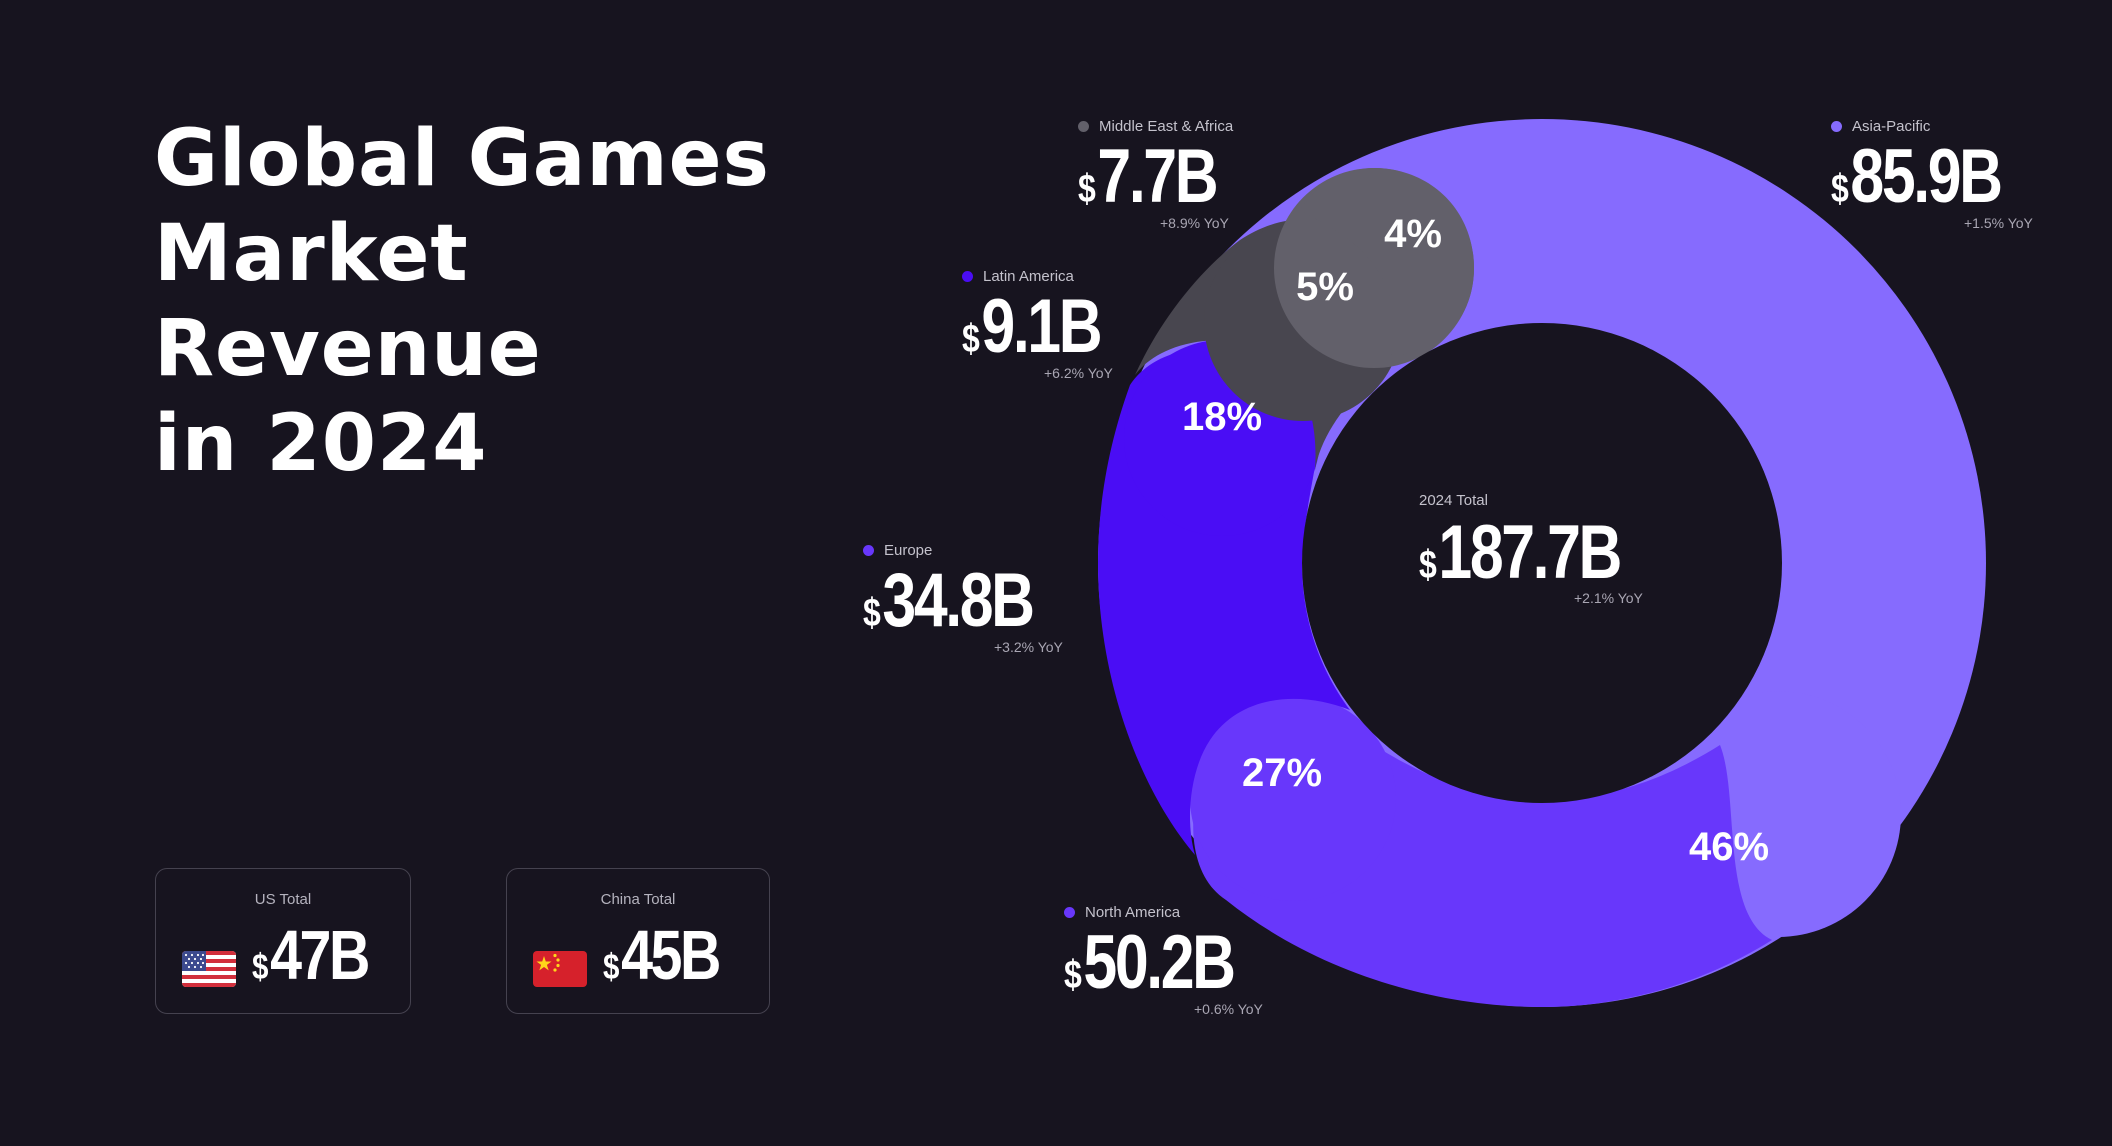 The width and height of the screenshot is (2112, 1146). Describe the element at coordinates (1083, 126) in the screenshot. I see `legend-dot-mea` at that location.